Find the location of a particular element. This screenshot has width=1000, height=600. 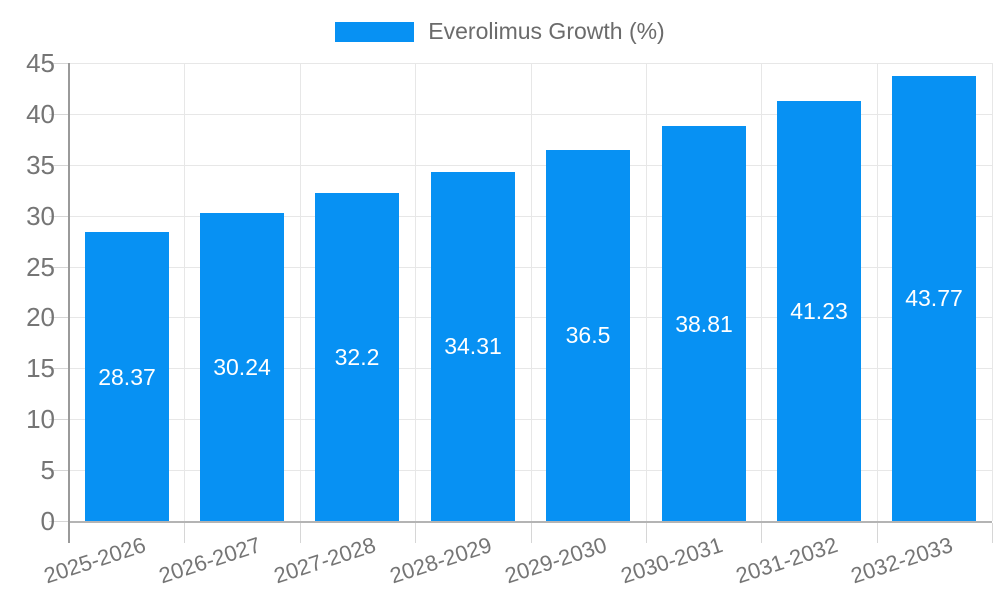

bar-value-label: 43.77 is located at coordinates (934, 298).